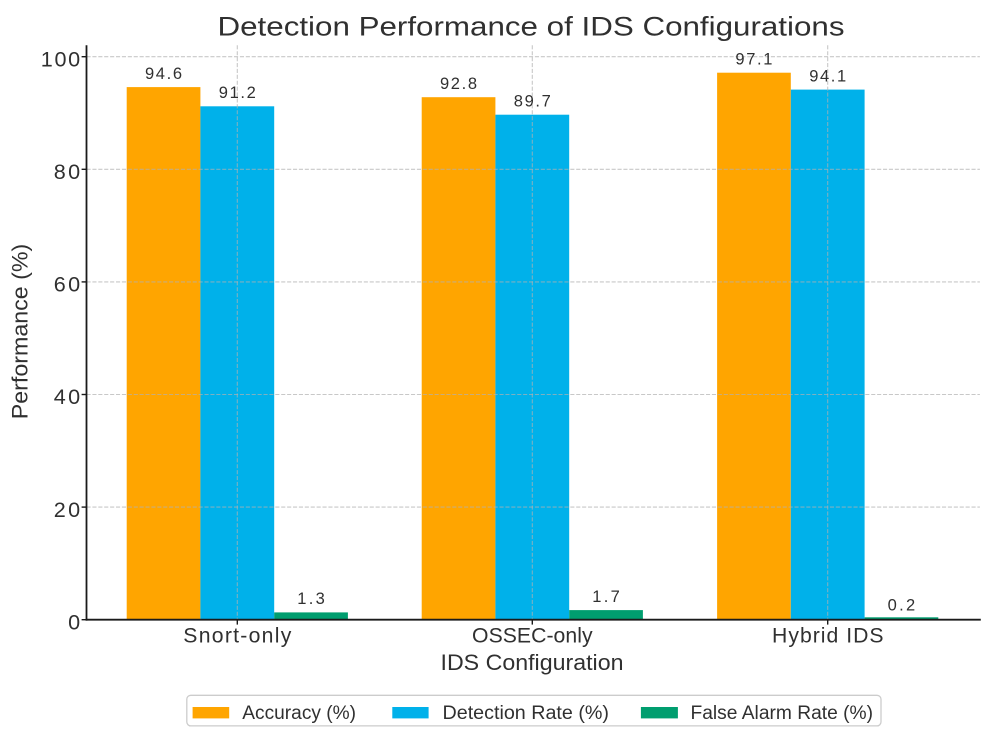 The height and width of the screenshot is (741, 991). Describe the element at coordinates (163, 74) in the screenshot. I see `svg-text: 94.6` at that location.